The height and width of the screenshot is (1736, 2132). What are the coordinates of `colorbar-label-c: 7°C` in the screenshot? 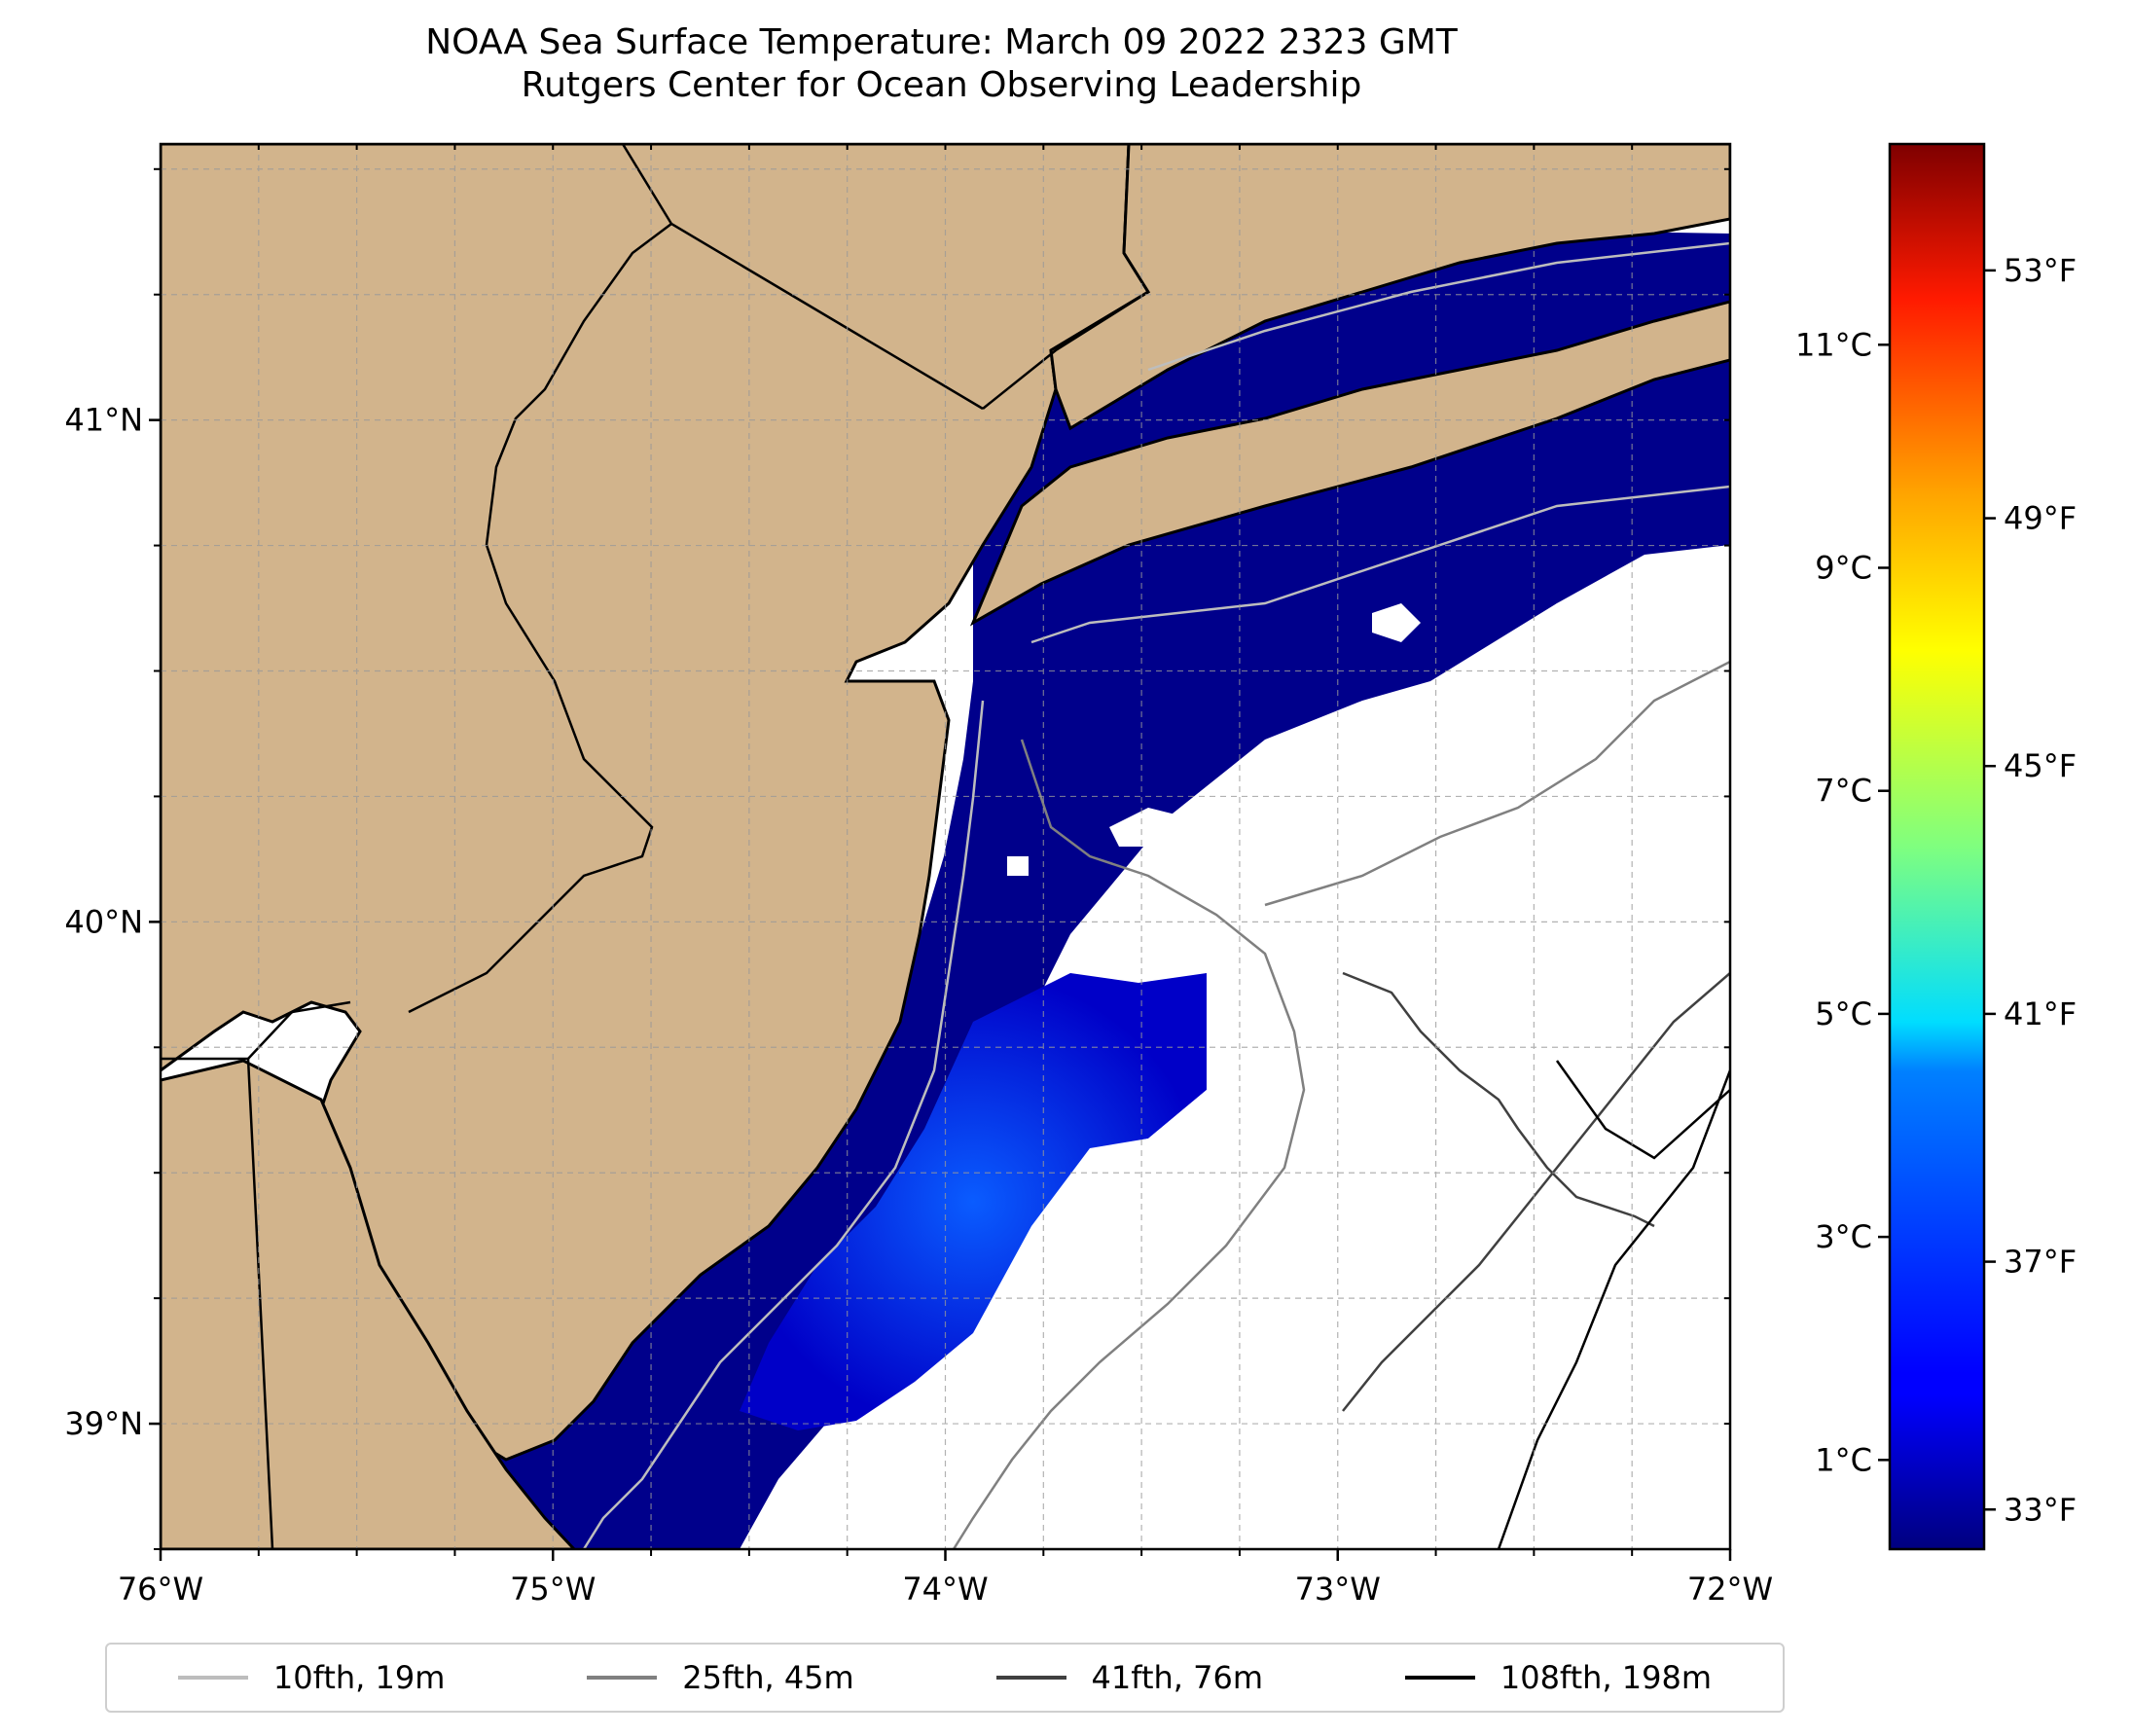 It's located at (1844, 792).